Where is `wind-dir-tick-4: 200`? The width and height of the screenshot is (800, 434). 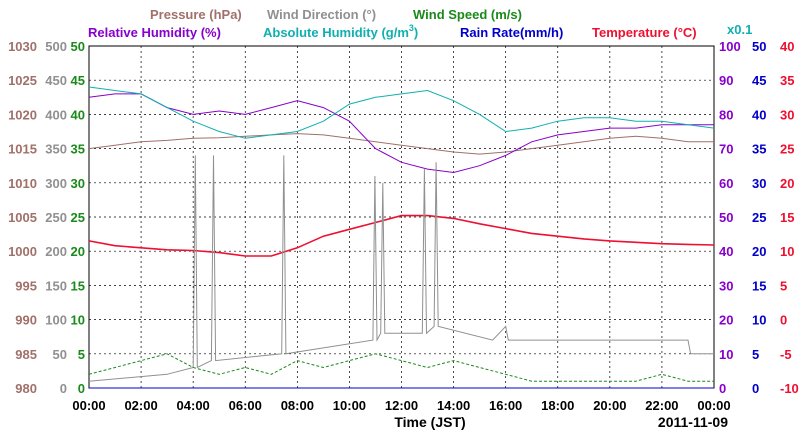
wind-dir-tick-4: 200 is located at coordinates (56, 251).